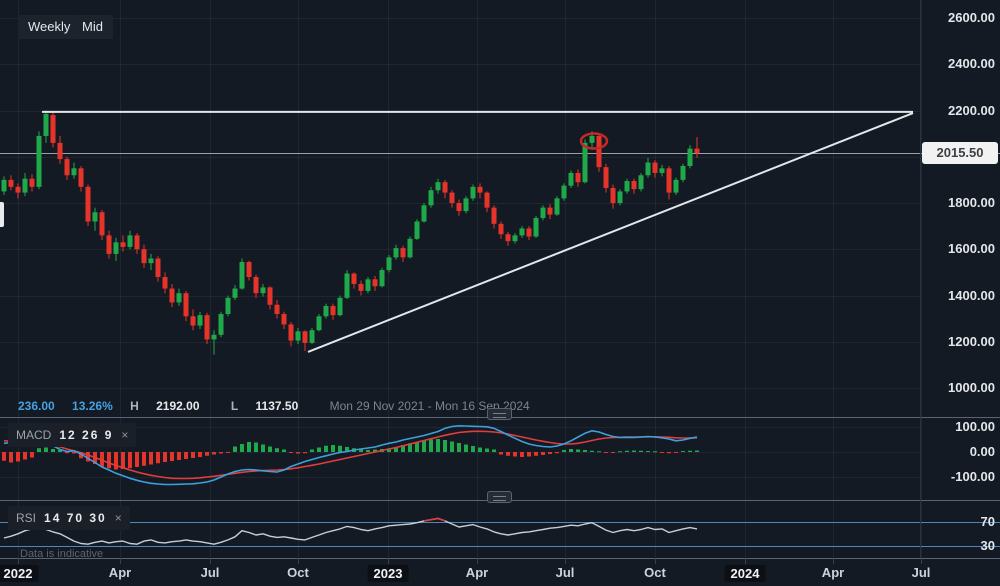  I want to click on macd-panel-resize-handle, so click(499, 414).